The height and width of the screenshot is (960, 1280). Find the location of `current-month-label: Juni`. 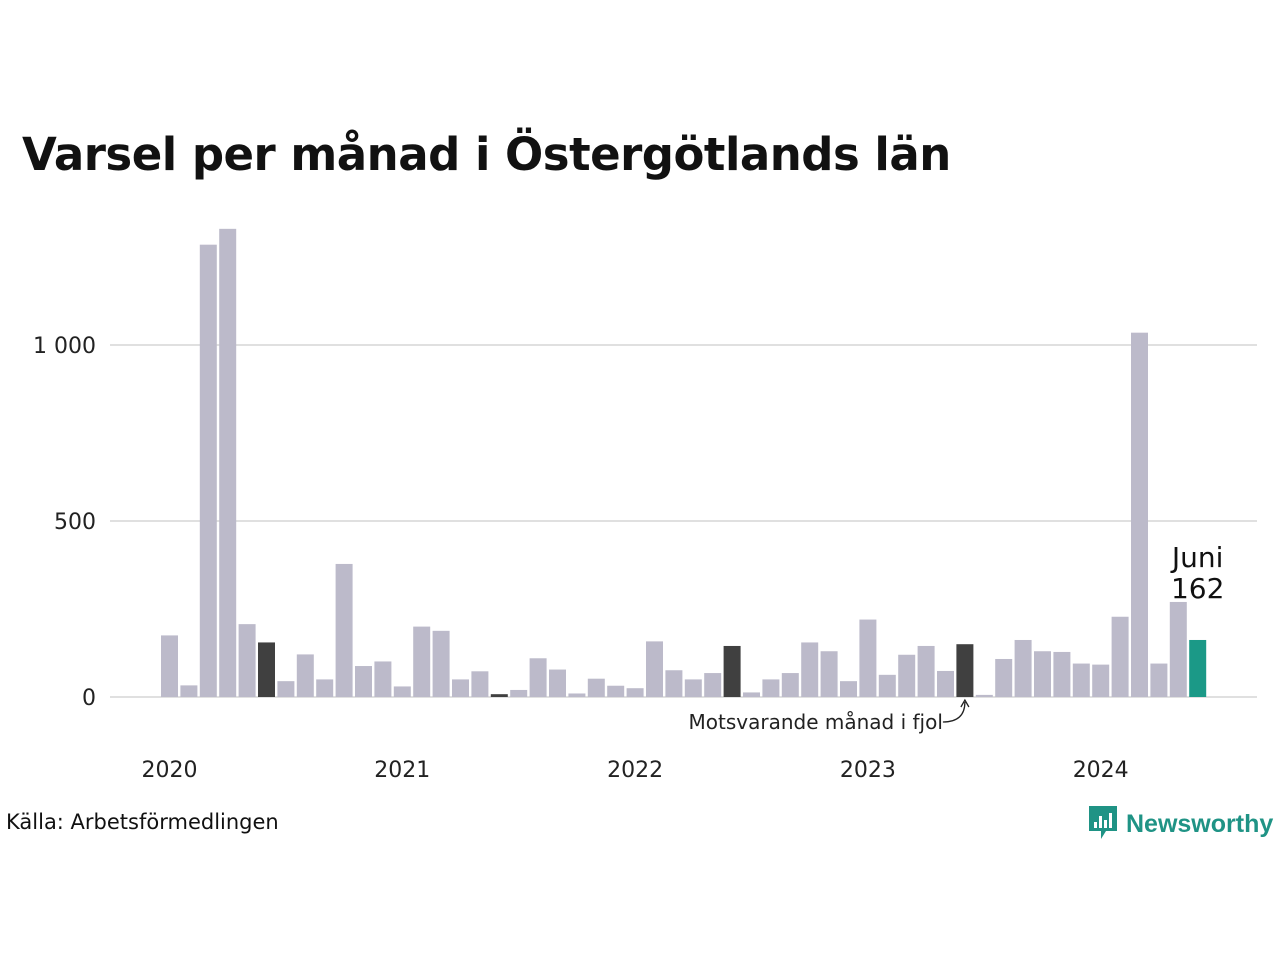

current-month-label: Juni is located at coordinates (1197, 557).